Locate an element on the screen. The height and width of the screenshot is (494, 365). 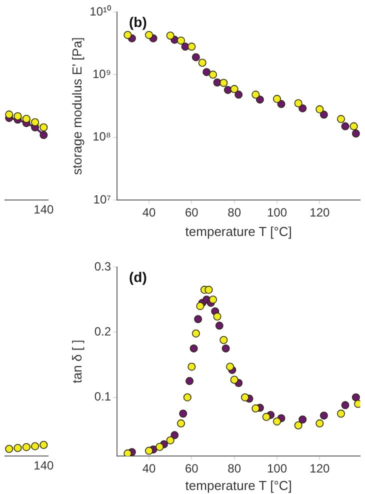
y-axis-title: tan δ [ ] is located at coordinates (76, 362).